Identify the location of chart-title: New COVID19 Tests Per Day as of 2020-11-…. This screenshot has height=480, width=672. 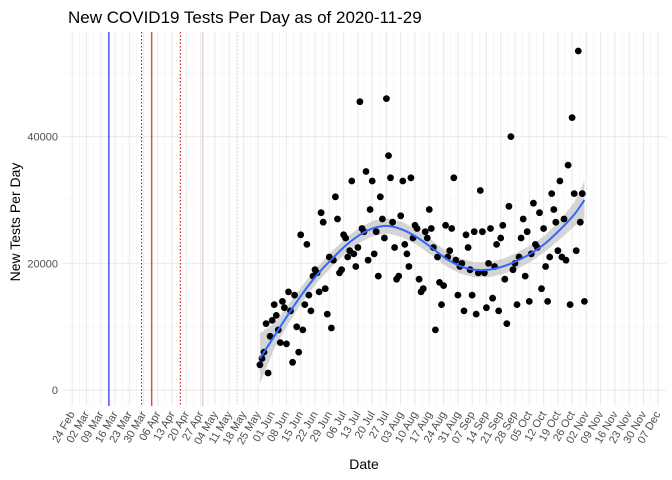
(245, 17).